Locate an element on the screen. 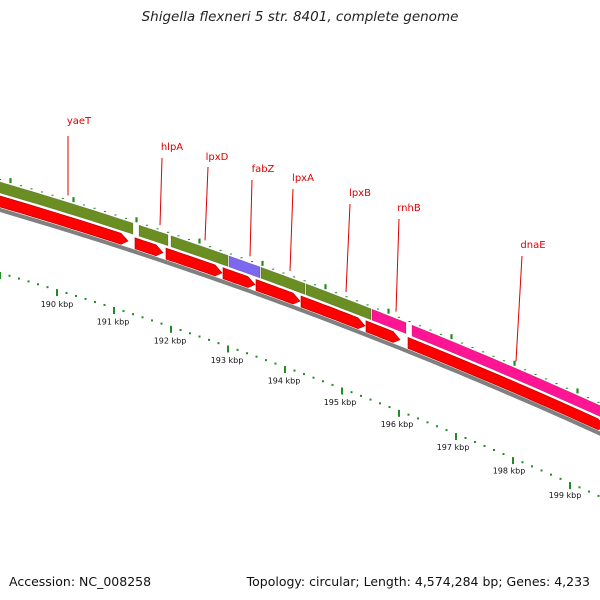 This screenshot has height=600, width=600. gene-segment-fabz is located at coordinates (244, 267).